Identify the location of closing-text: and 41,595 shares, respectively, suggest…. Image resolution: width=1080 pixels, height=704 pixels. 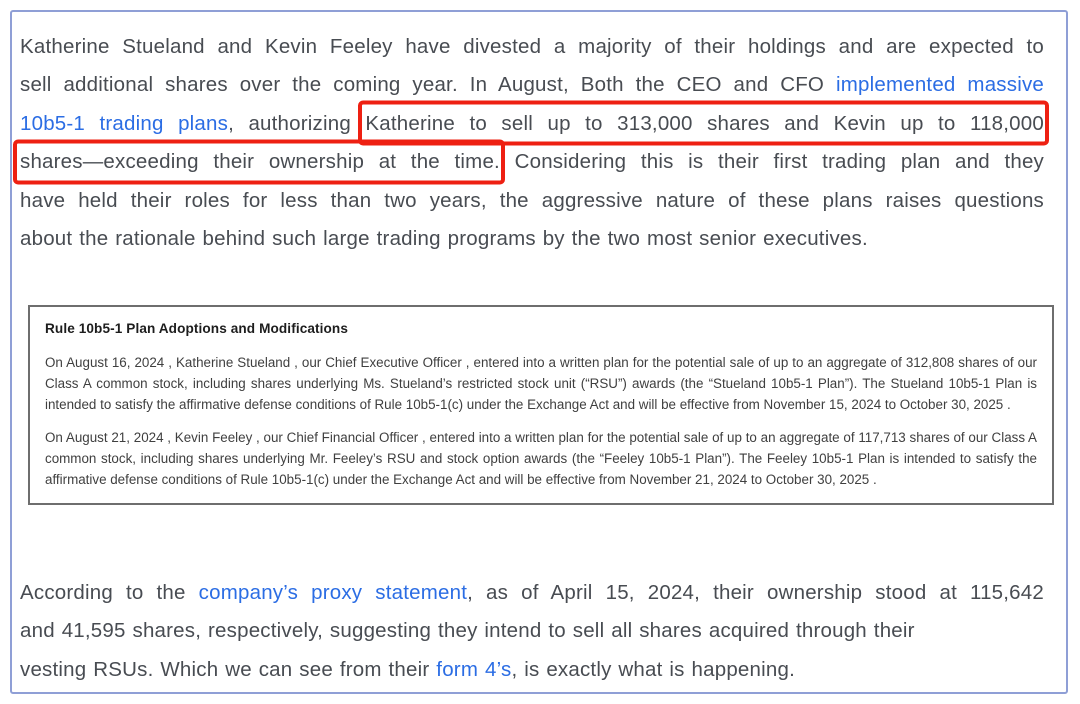
(467, 631).